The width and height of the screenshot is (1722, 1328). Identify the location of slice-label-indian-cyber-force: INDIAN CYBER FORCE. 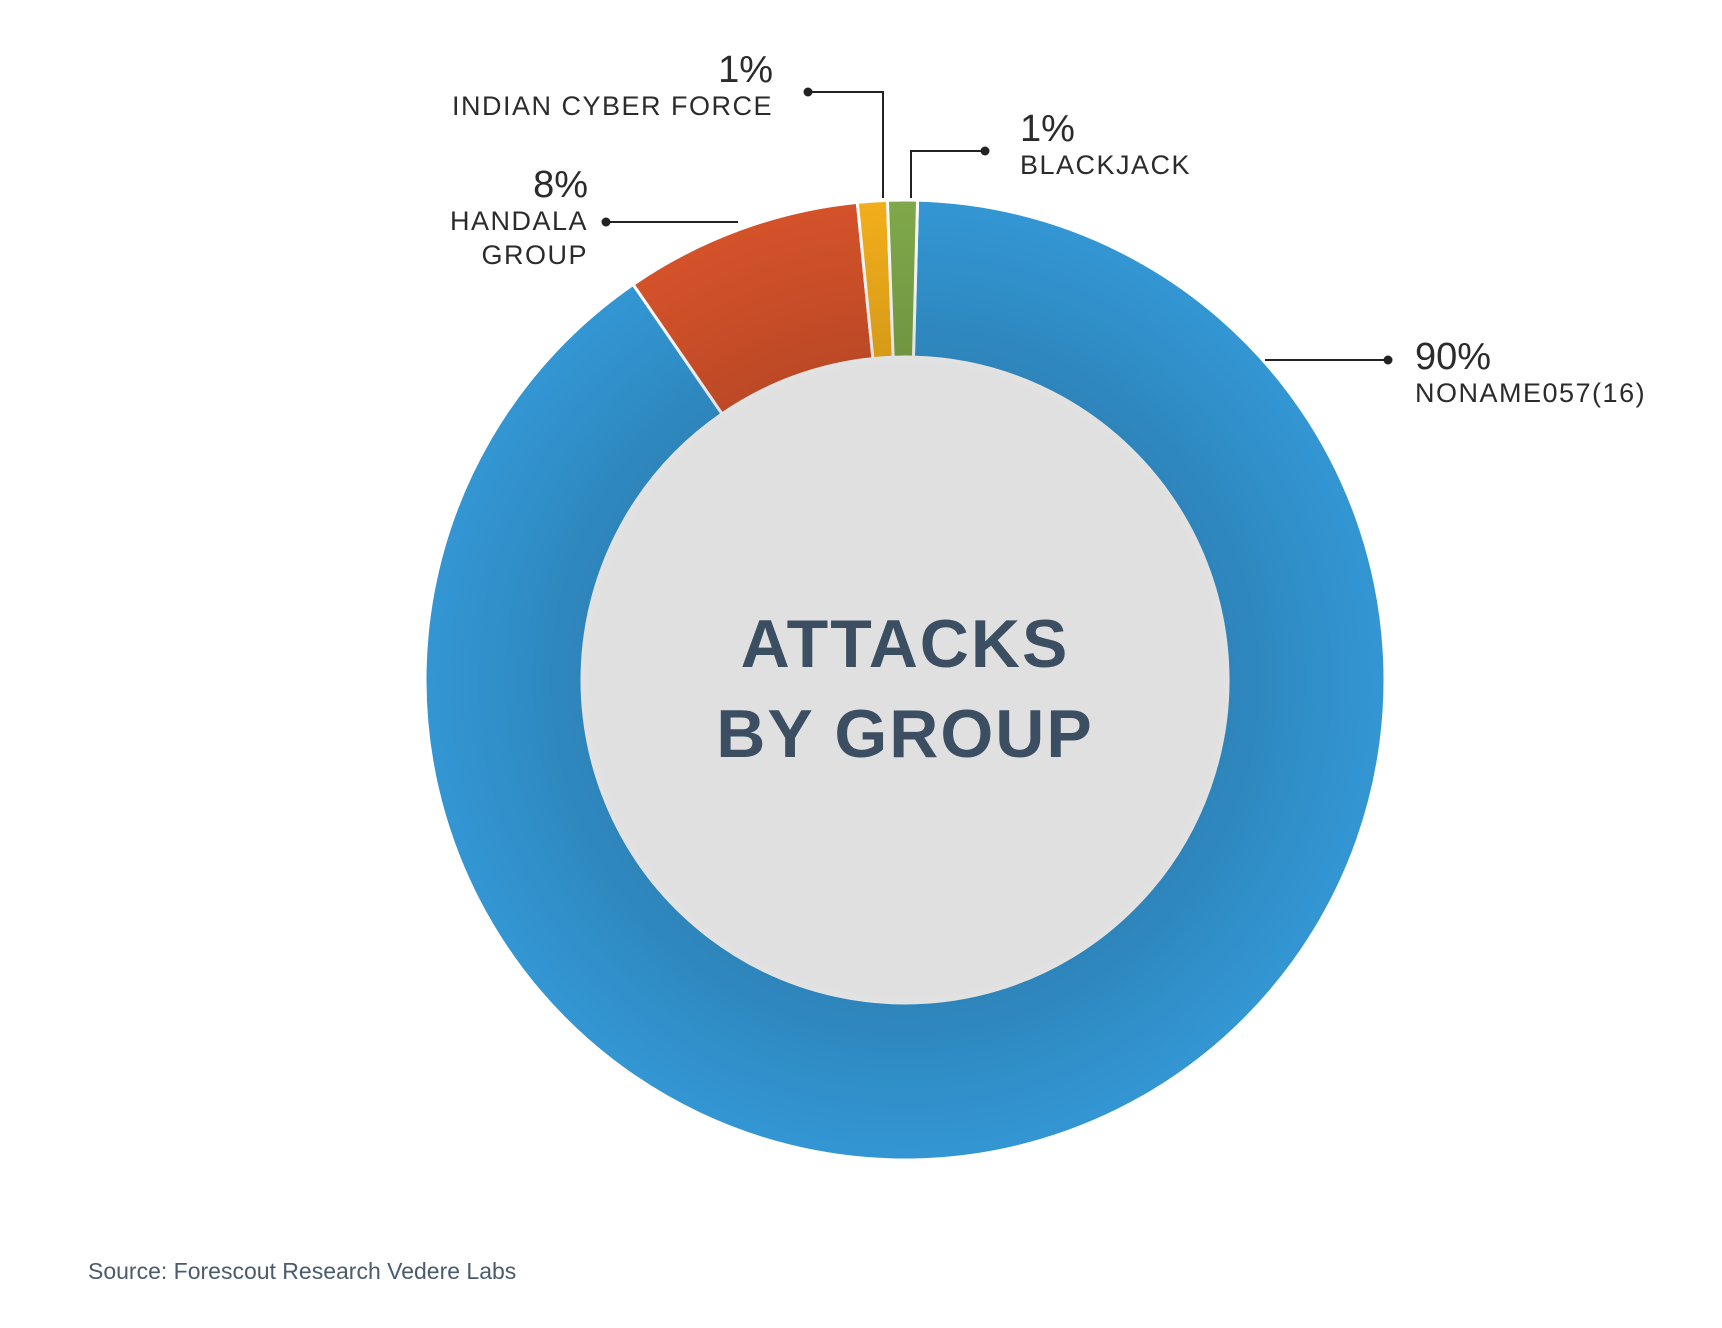
(612, 106).